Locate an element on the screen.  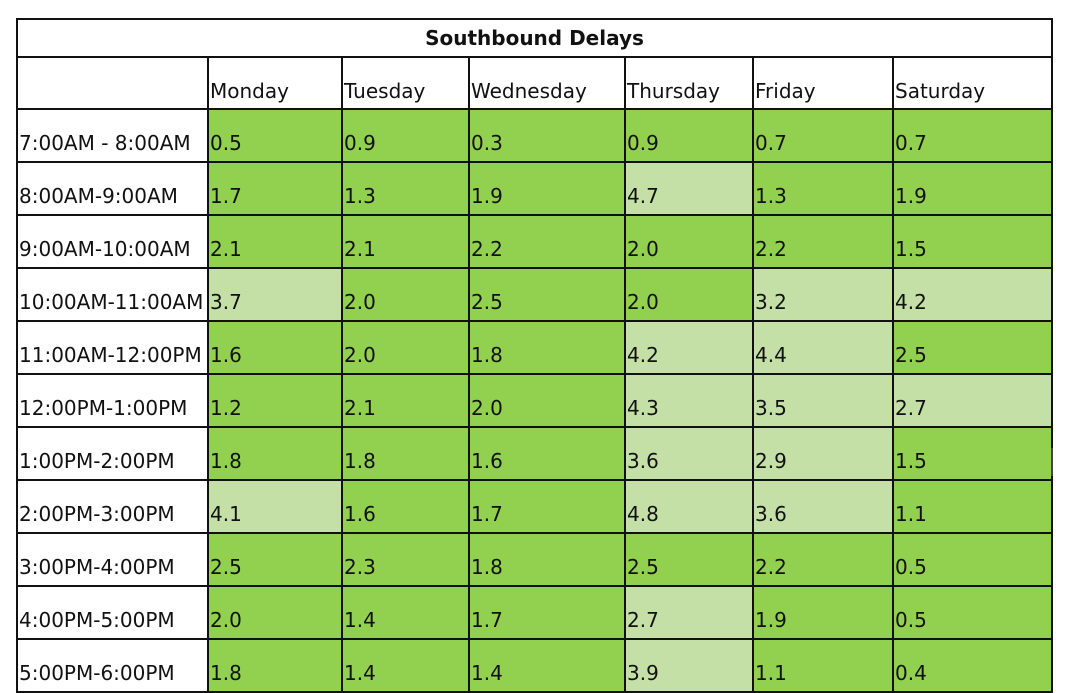
time-slot-label: 7:00AM - 8:00AM is located at coordinates (112, 135).